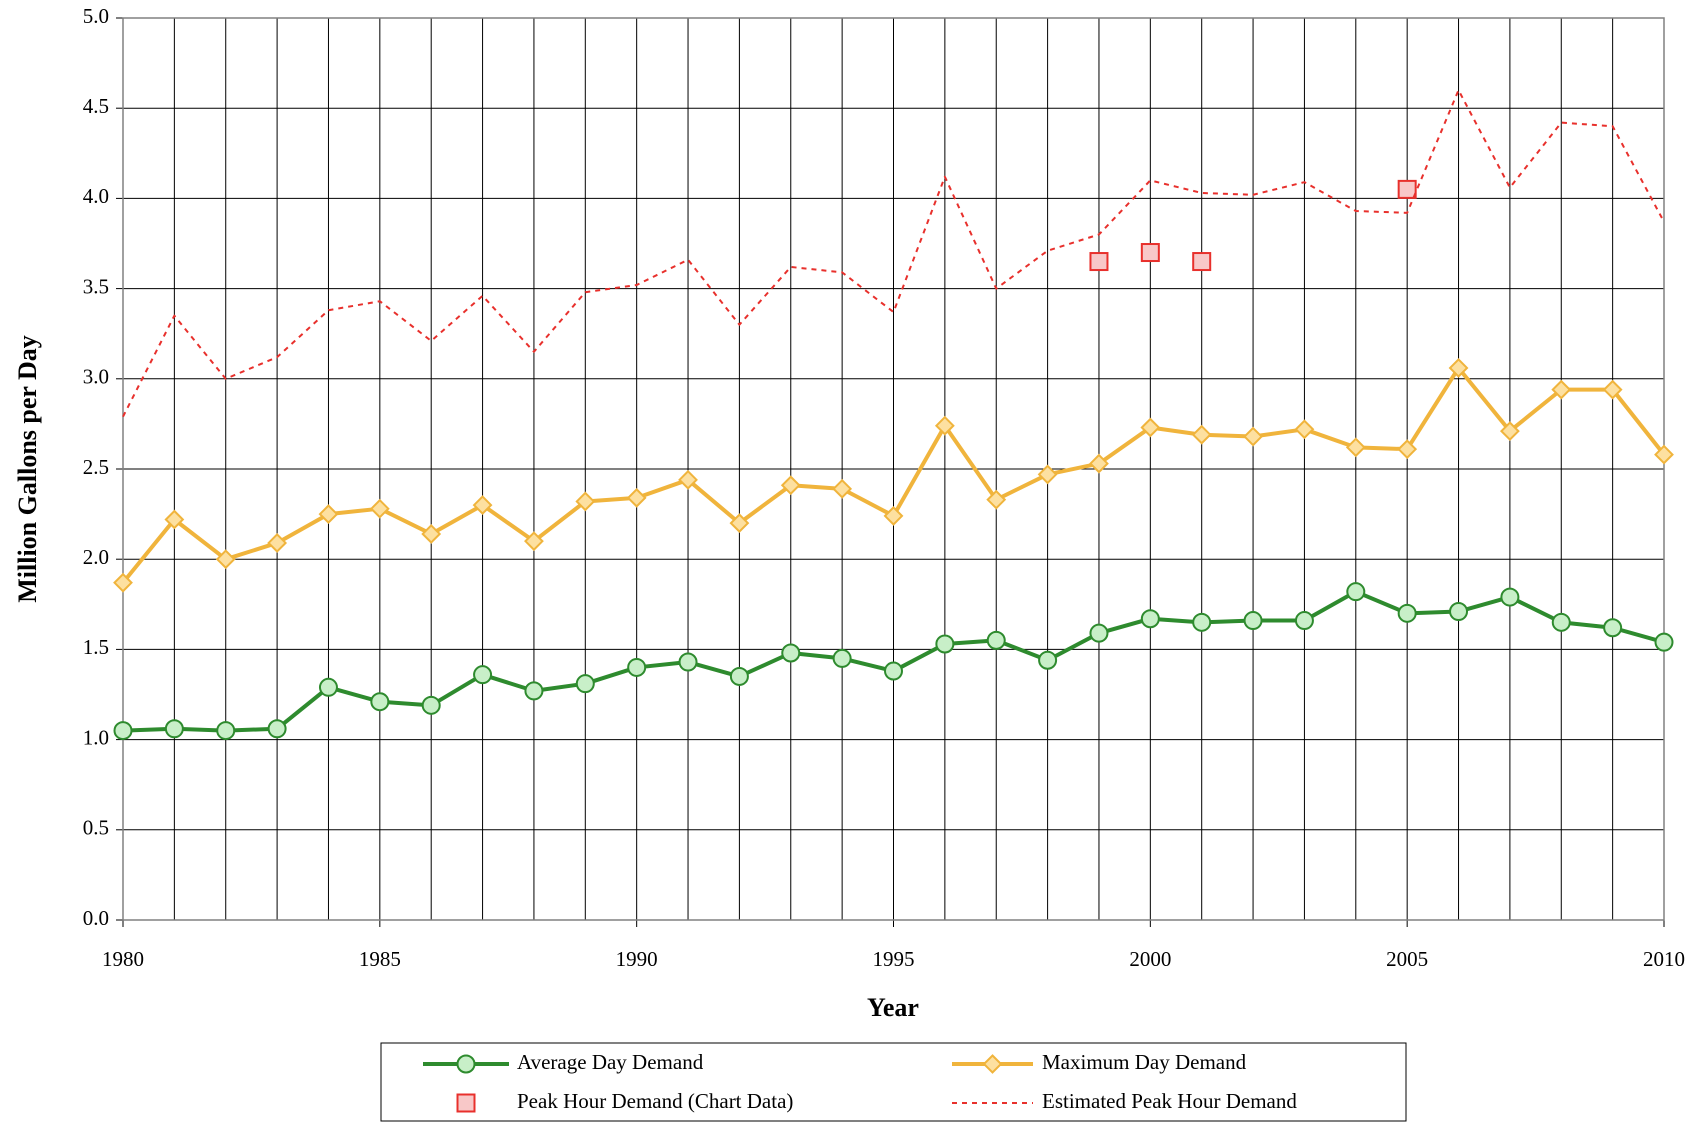  I want to click on y-tick-label: 4.0, so click(96, 196).